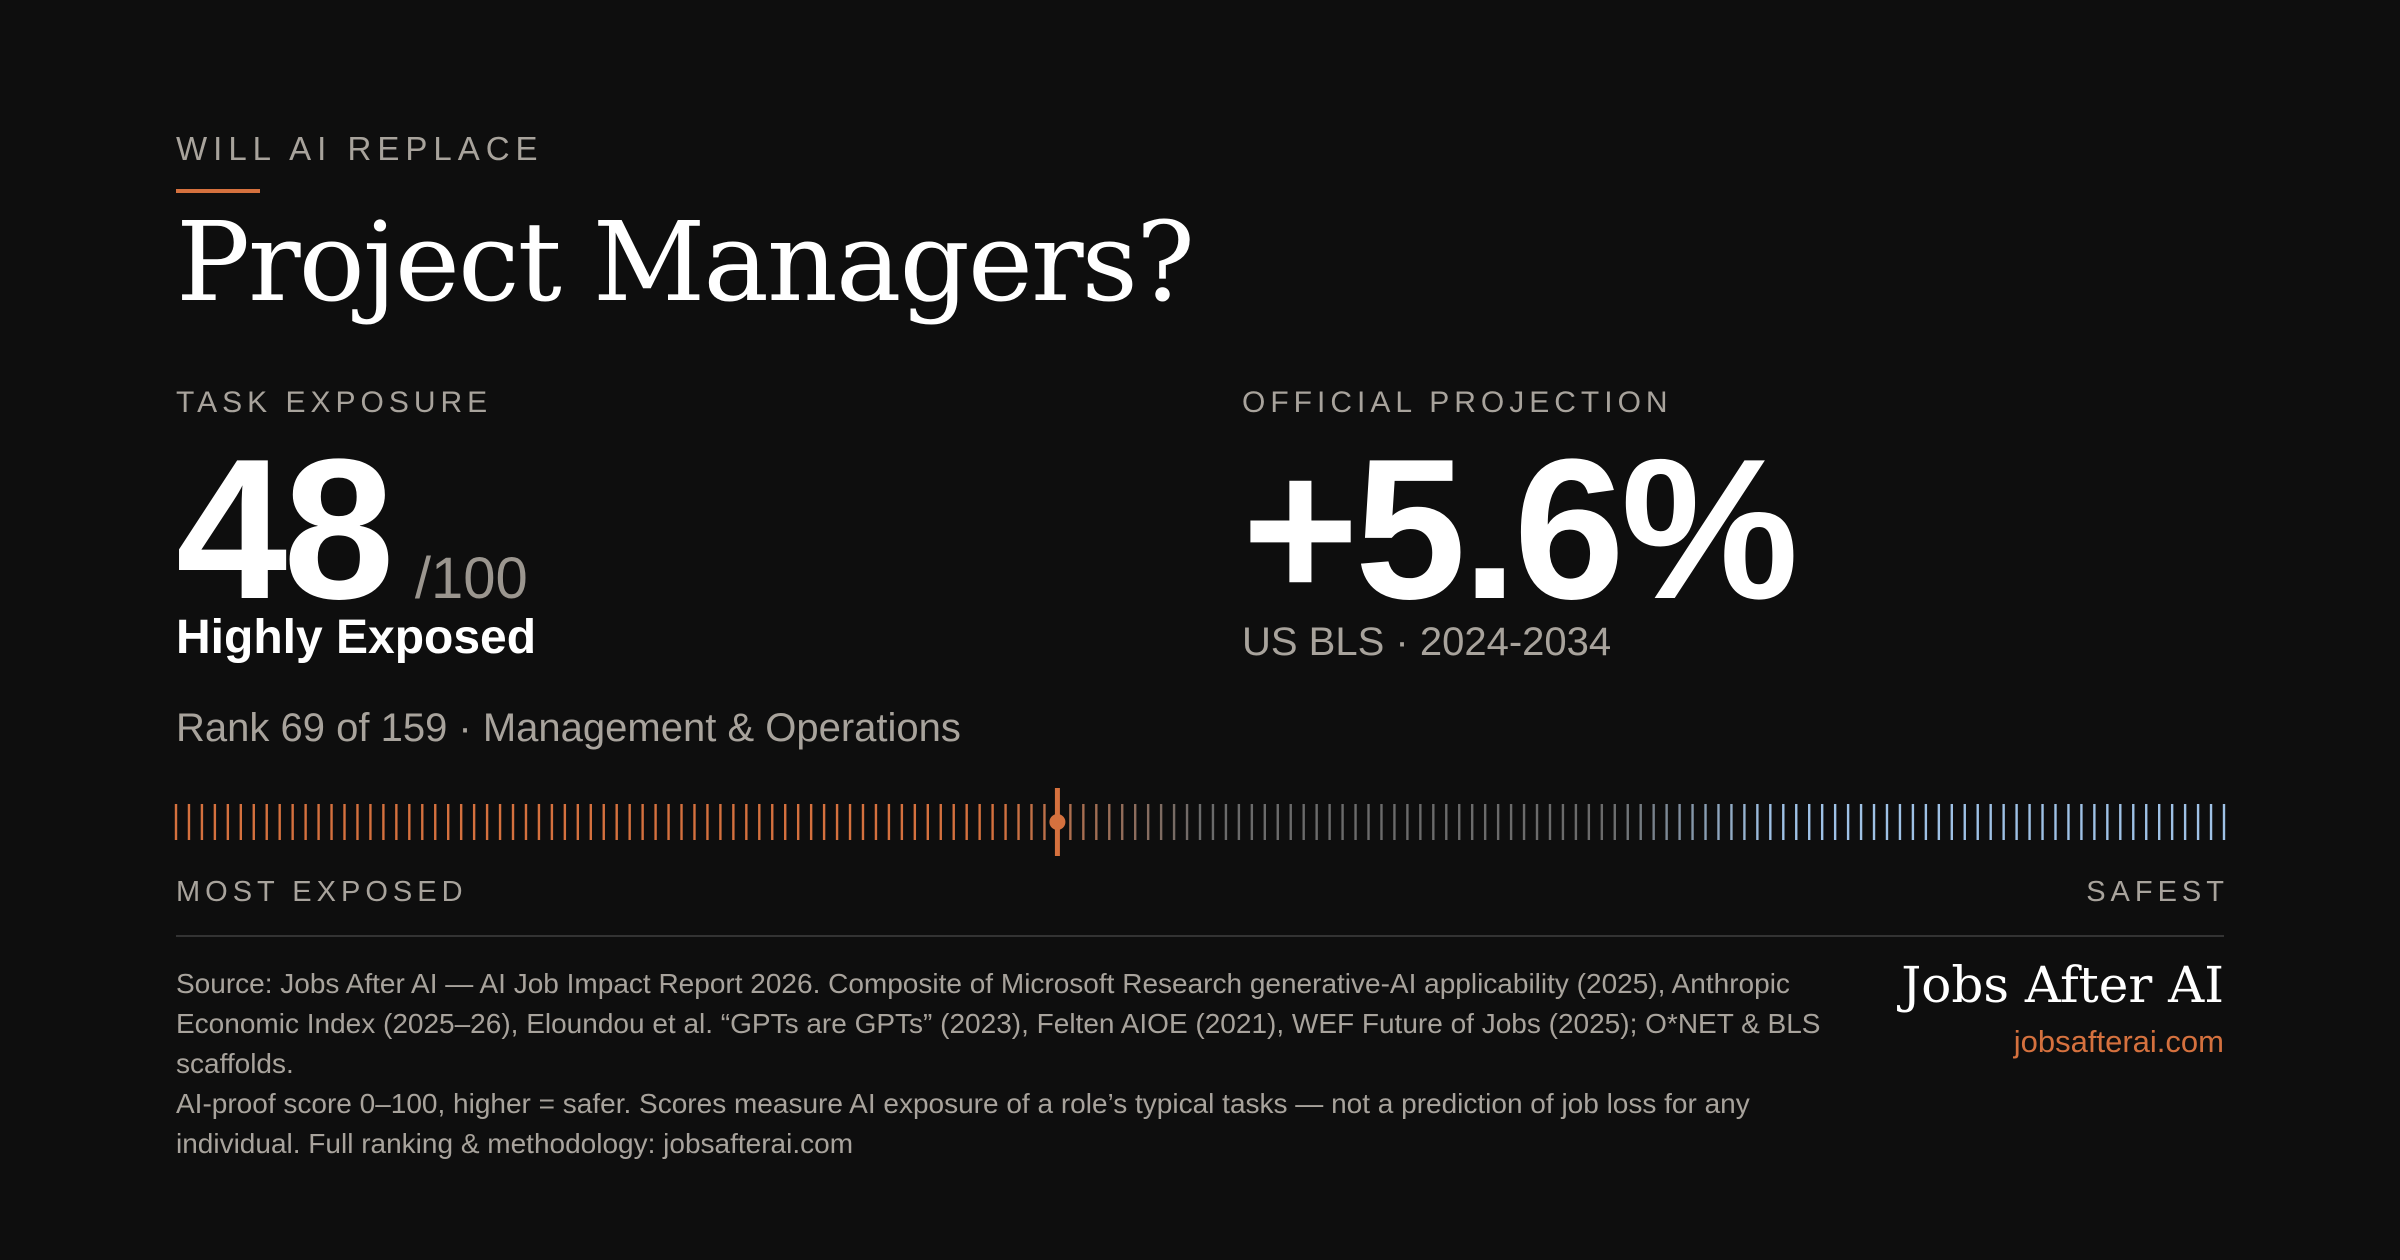 This screenshot has height=1260, width=2400. Describe the element at coordinates (1520, 529) in the screenshot. I see `projection-value: +5.6%` at that location.